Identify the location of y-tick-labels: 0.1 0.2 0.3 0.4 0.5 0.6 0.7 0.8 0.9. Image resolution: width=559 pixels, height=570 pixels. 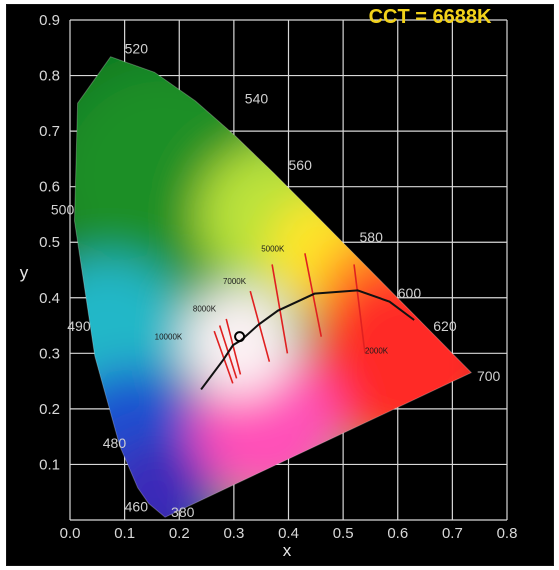
(49, 242).